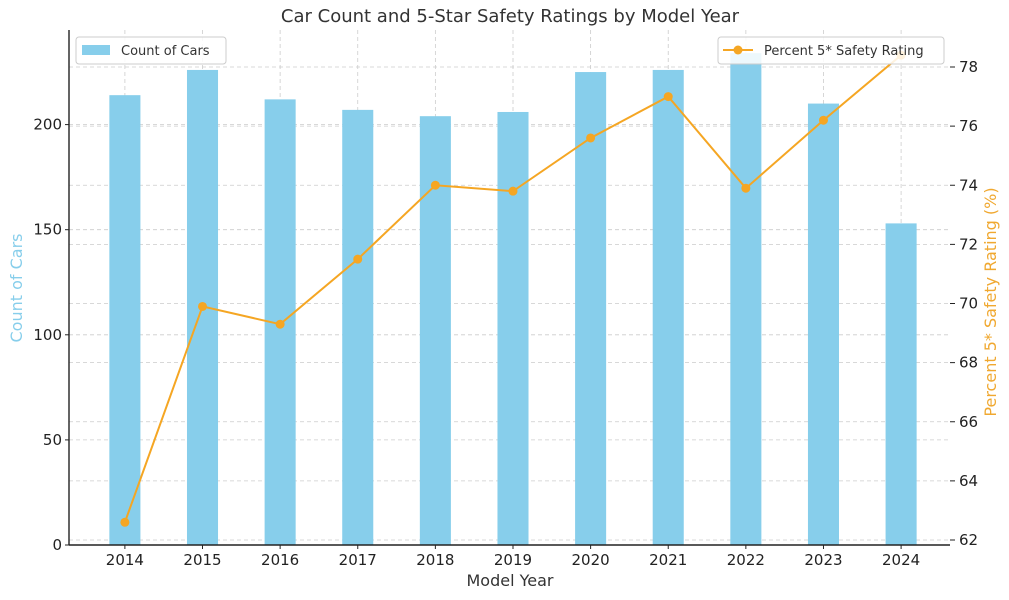 This screenshot has width=1009, height=600. I want to click on y2-tick-label: 70, so click(968, 304).